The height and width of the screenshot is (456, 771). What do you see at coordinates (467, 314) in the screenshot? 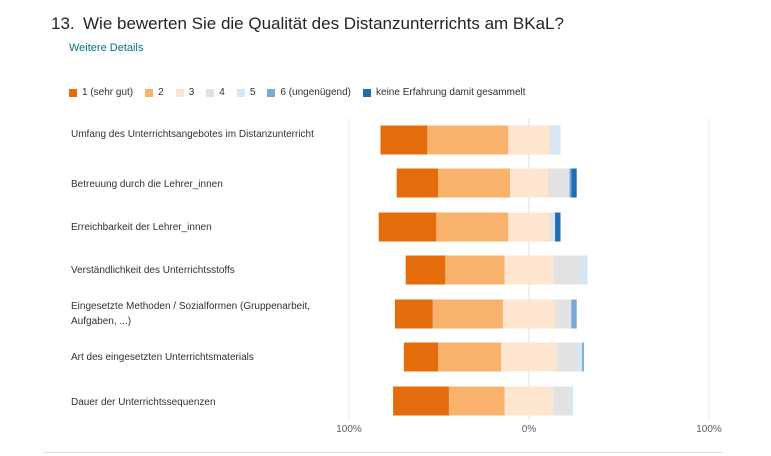
I see `bar-segment-r5-s2` at bounding box center [467, 314].